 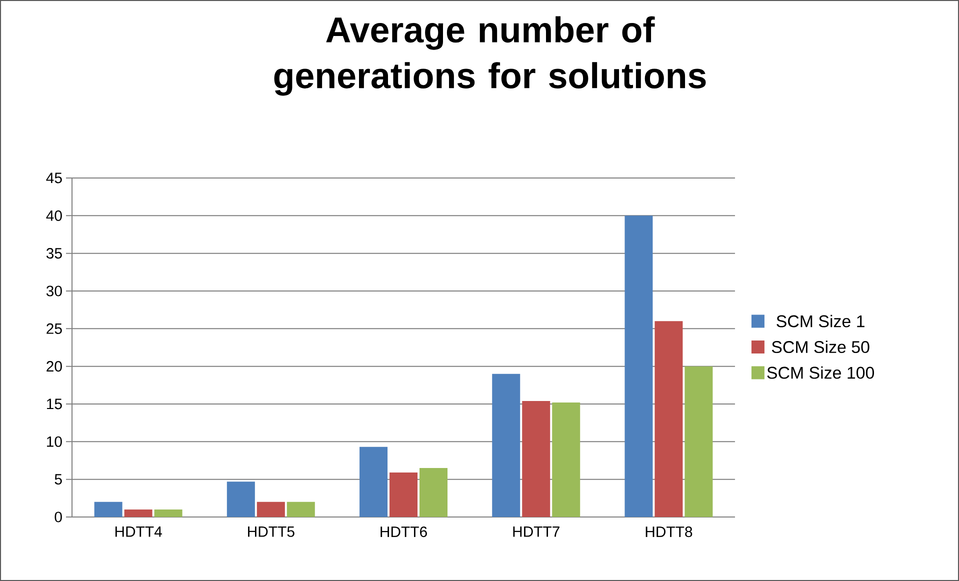 I want to click on y-tick-label: 0, so click(x=58, y=517).